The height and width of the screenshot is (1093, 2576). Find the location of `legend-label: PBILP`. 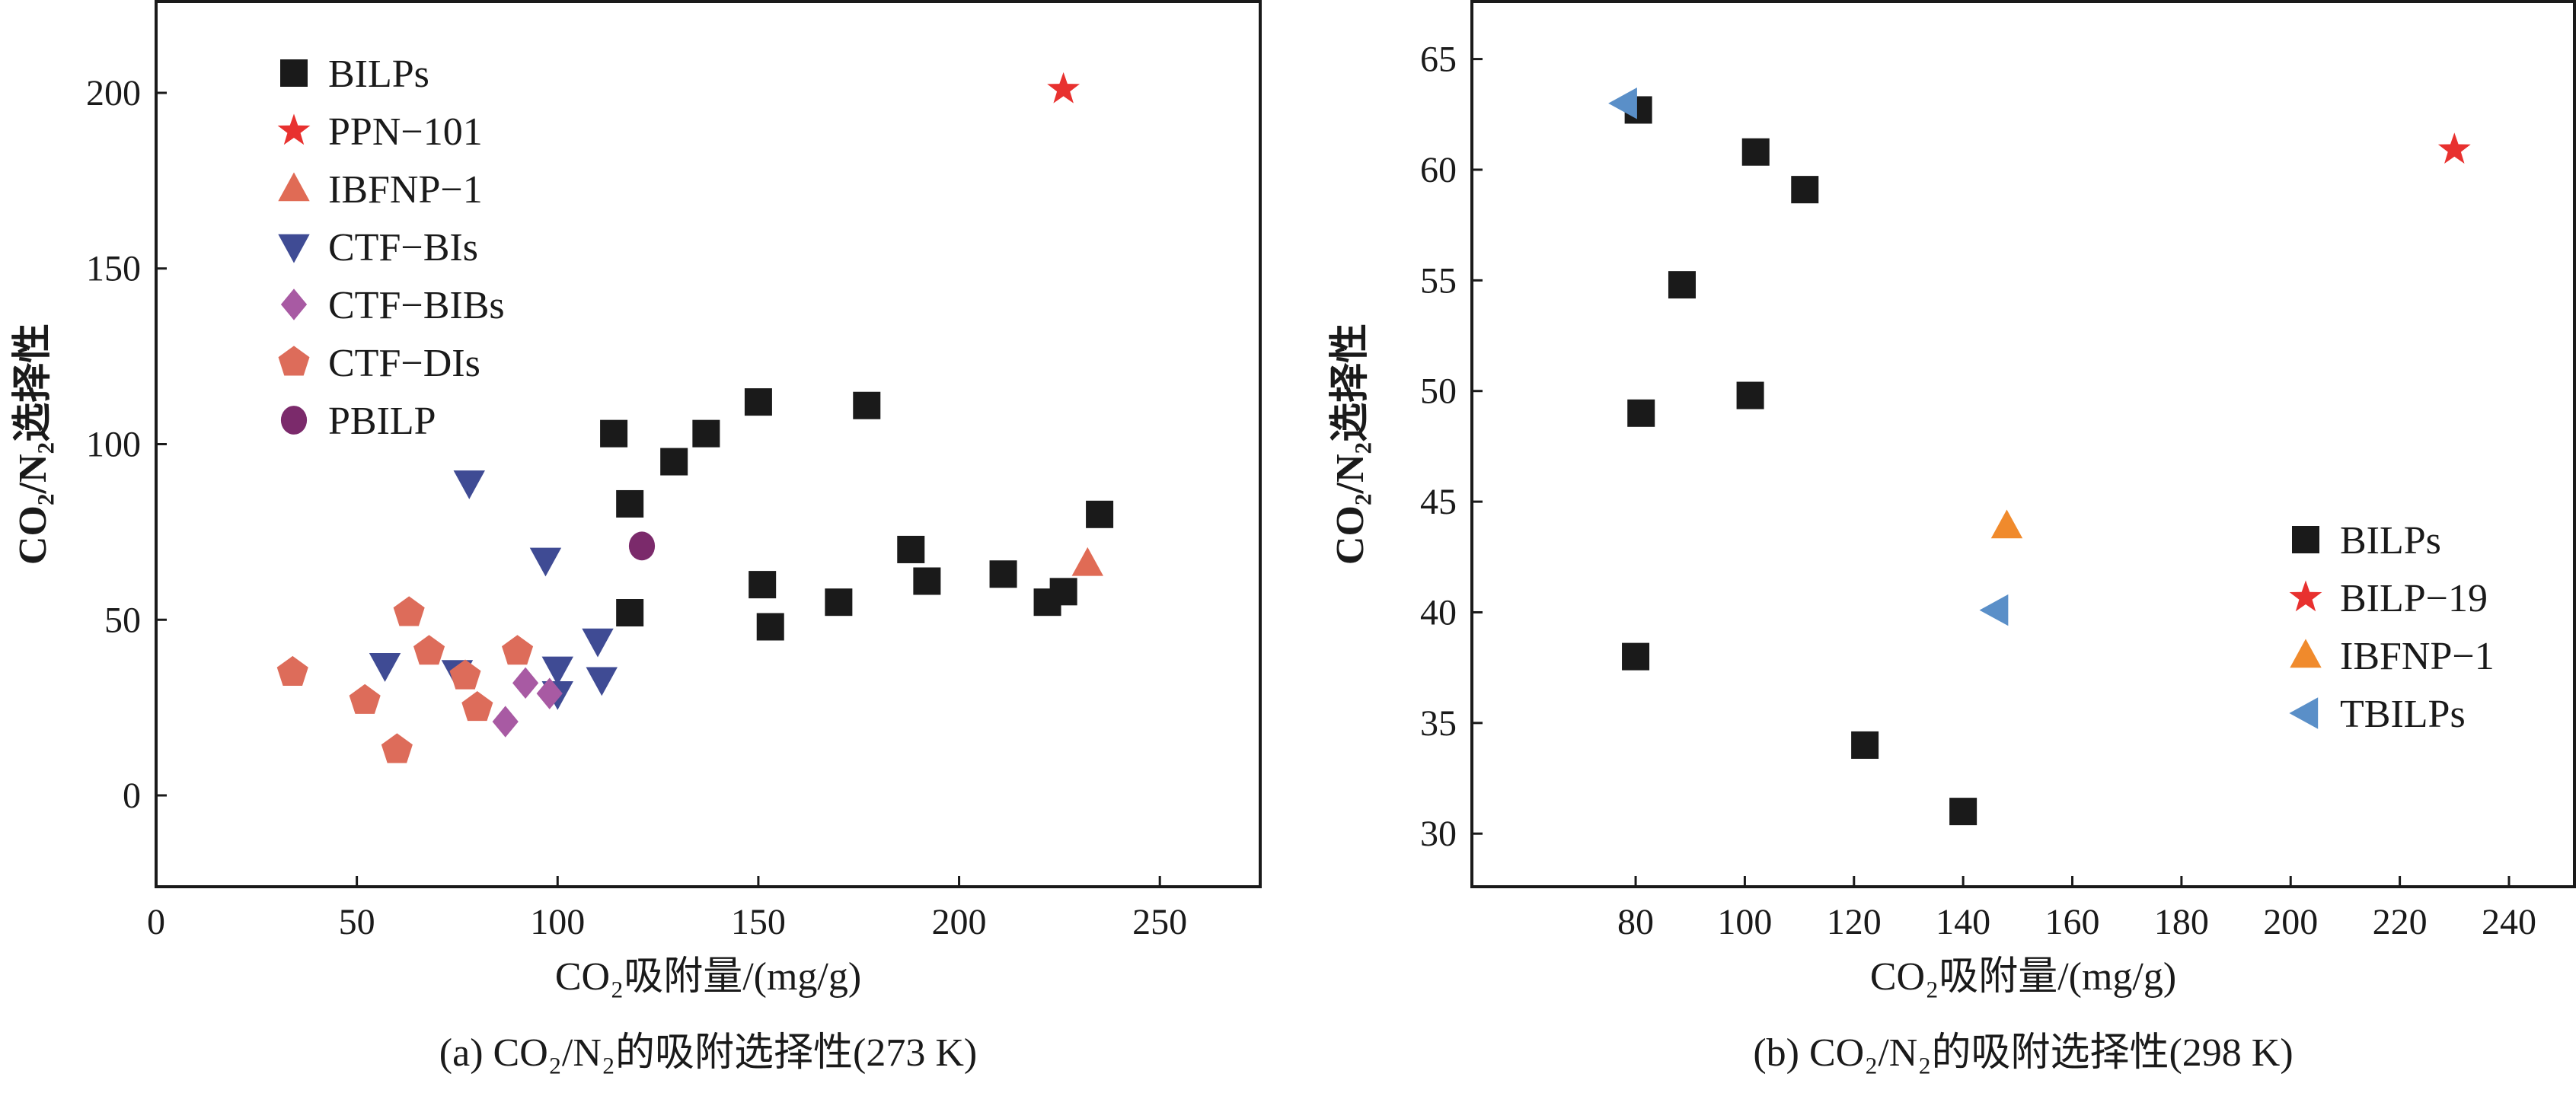

legend-label: PBILP is located at coordinates (382, 422).